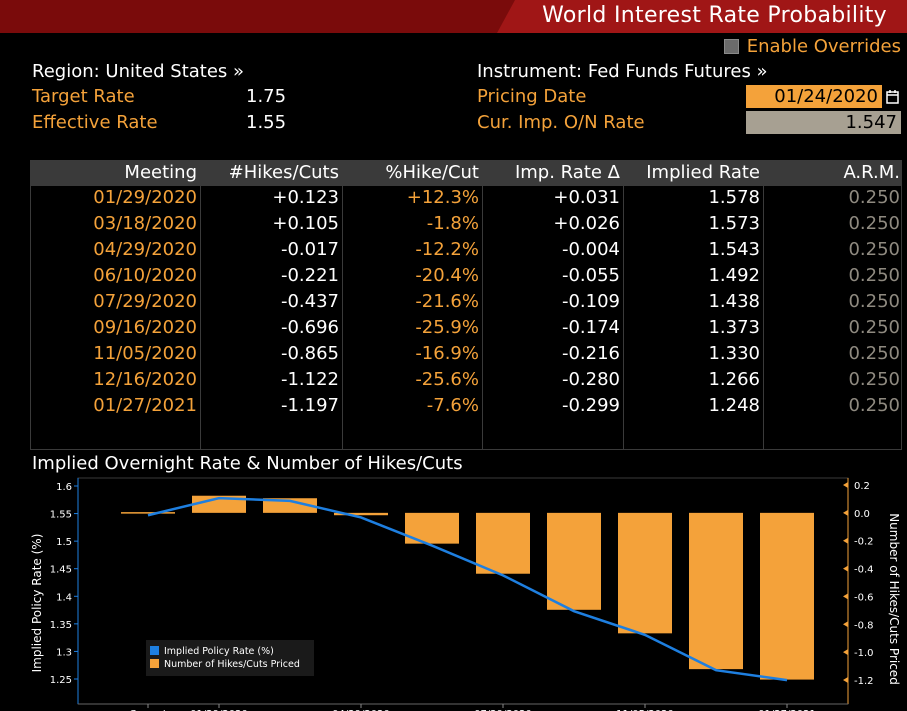  I want to click on left-tick-label: 1.6, so click(64, 487).